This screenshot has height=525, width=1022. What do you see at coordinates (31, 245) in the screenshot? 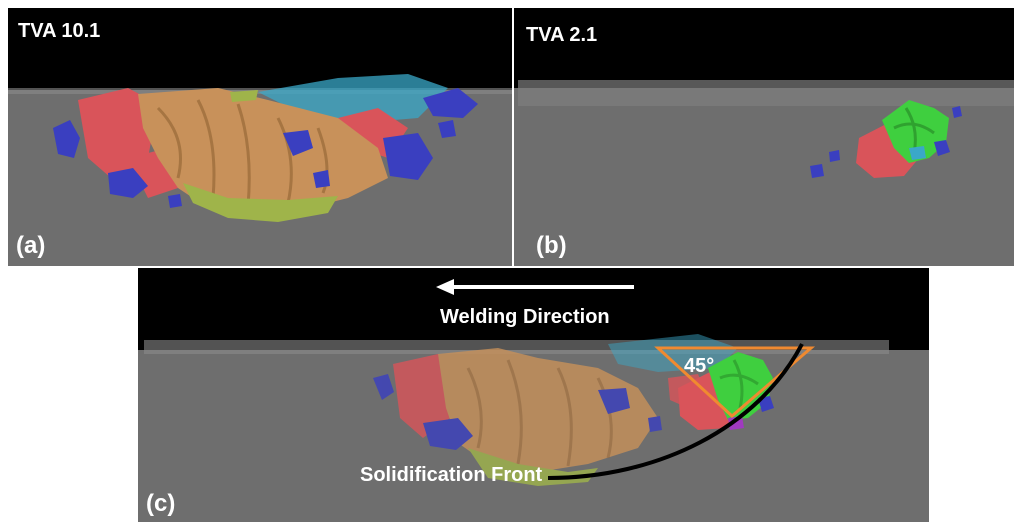
I see `panel-a-tag: (a)` at bounding box center [31, 245].